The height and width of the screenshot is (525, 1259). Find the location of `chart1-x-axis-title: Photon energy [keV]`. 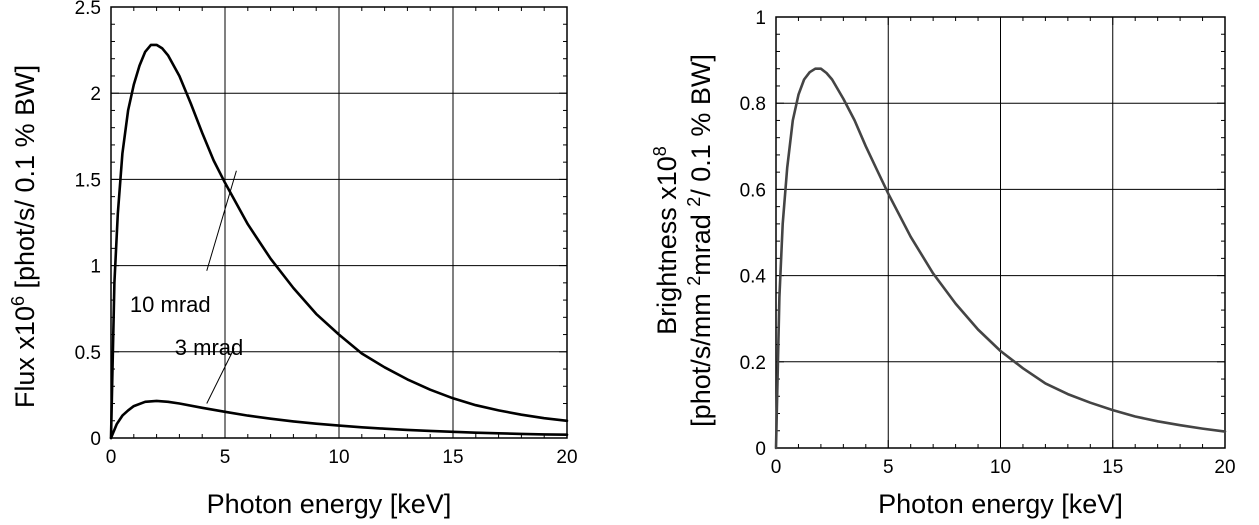

chart1-x-axis-title: Photon energy [keV] is located at coordinates (329, 504).